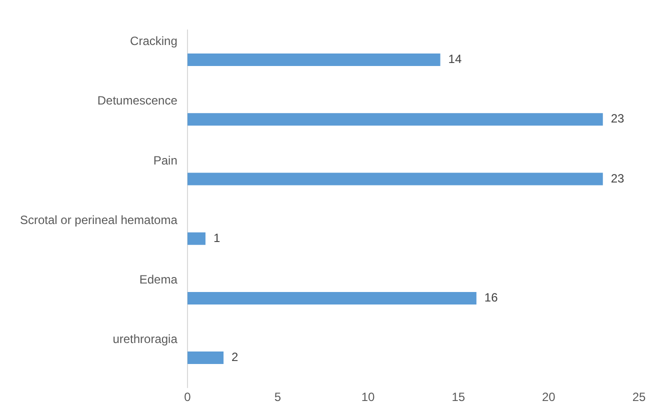 The image size is (659, 418). What do you see at coordinates (165, 160) in the screenshot?
I see `y-tick-label: Pain` at bounding box center [165, 160].